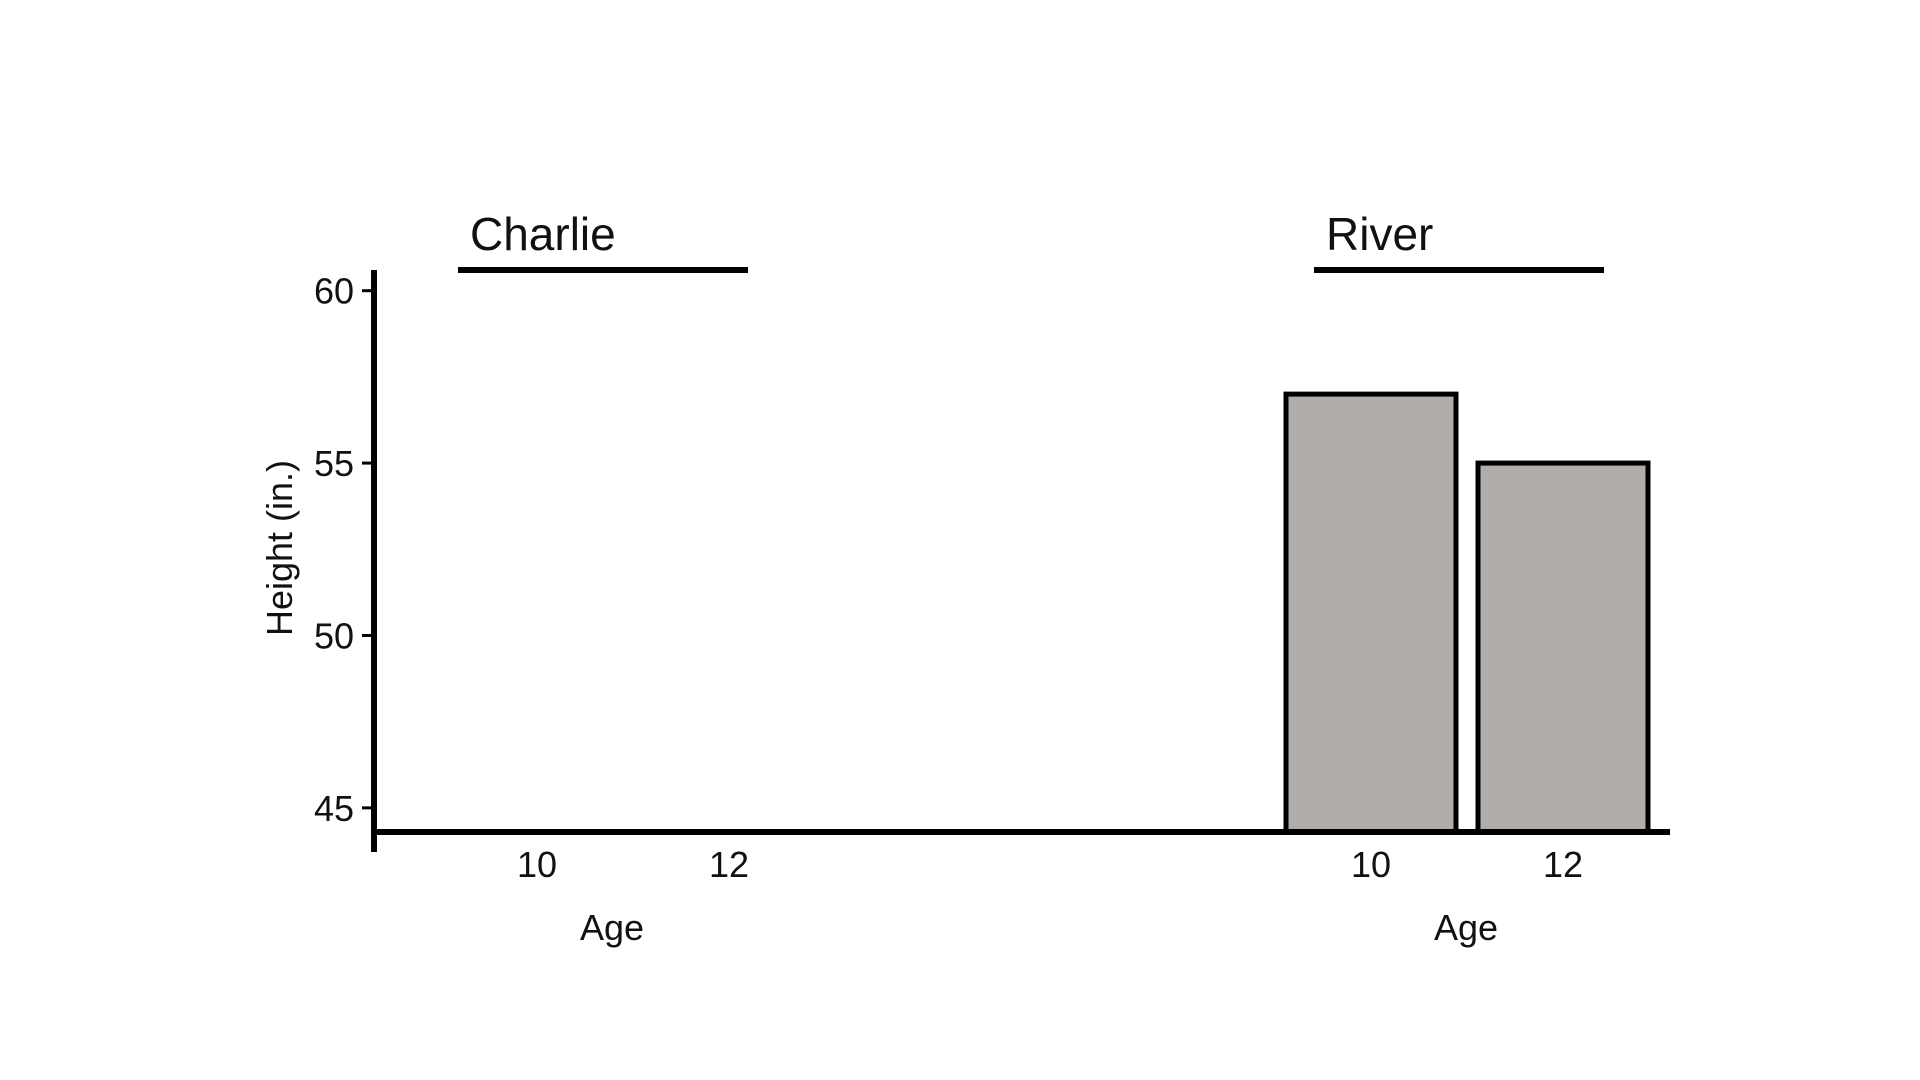  What do you see at coordinates (334, 291) in the screenshot?
I see `y-tick-label: 60` at bounding box center [334, 291].